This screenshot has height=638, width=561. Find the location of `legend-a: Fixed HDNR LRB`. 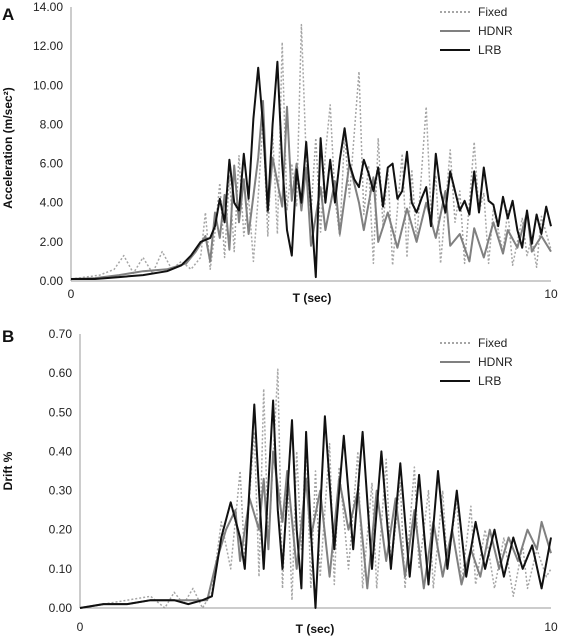

legend-a: Fixed HDNR LRB is located at coordinates (476, 31).